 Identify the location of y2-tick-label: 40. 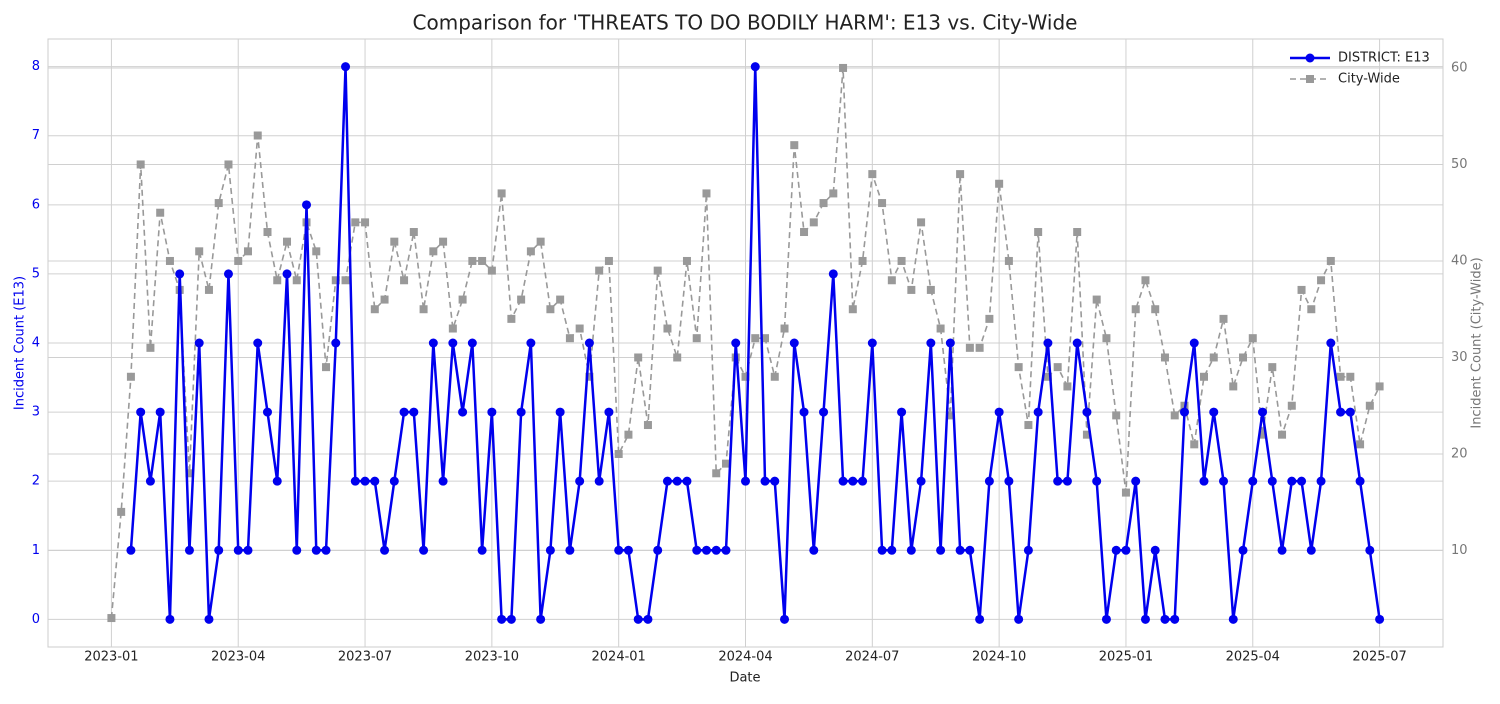
(1459, 260).